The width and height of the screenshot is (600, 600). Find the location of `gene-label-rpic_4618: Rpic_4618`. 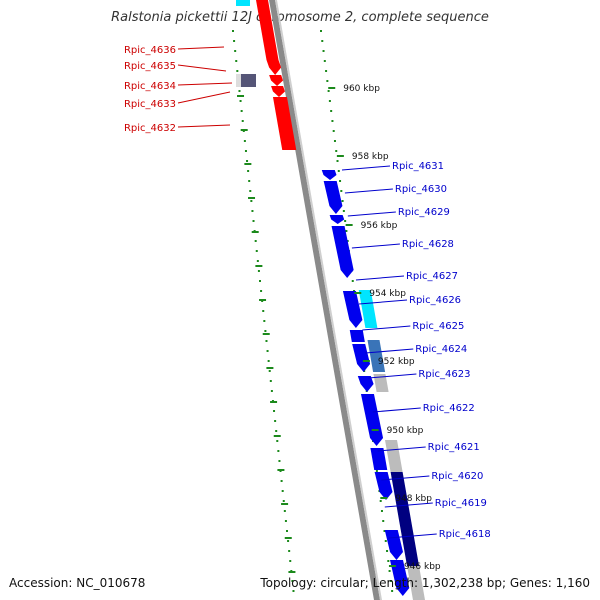

gene-label-rpic_4618: Rpic_4618 is located at coordinates (465, 534).